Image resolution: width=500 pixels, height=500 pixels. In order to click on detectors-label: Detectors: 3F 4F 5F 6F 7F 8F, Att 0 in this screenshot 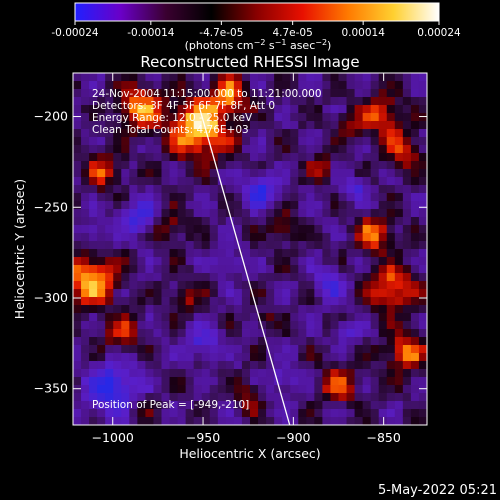, I will do `click(183, 106)`.